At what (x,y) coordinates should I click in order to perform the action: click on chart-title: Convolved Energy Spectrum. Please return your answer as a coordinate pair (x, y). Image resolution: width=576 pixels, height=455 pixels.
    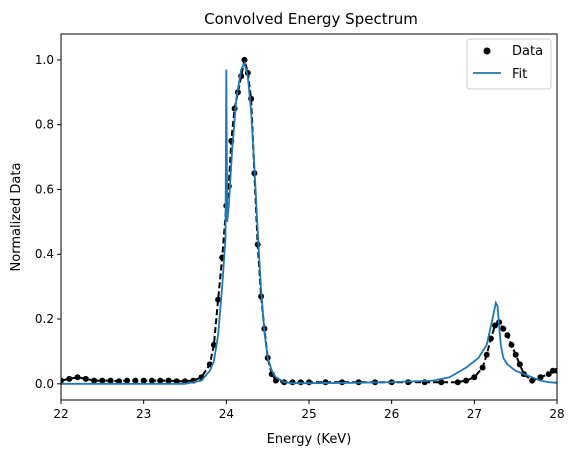
    Looking at the image, I should click on (311, 19).